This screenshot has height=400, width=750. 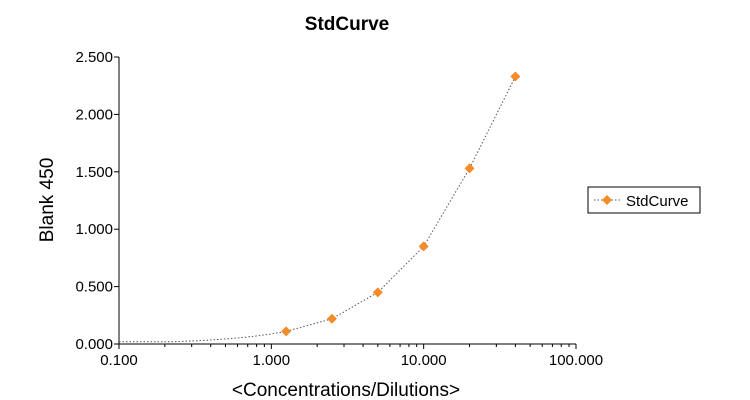 I want to click on y-tick-label: 2.500, so click(x=94, y=57).